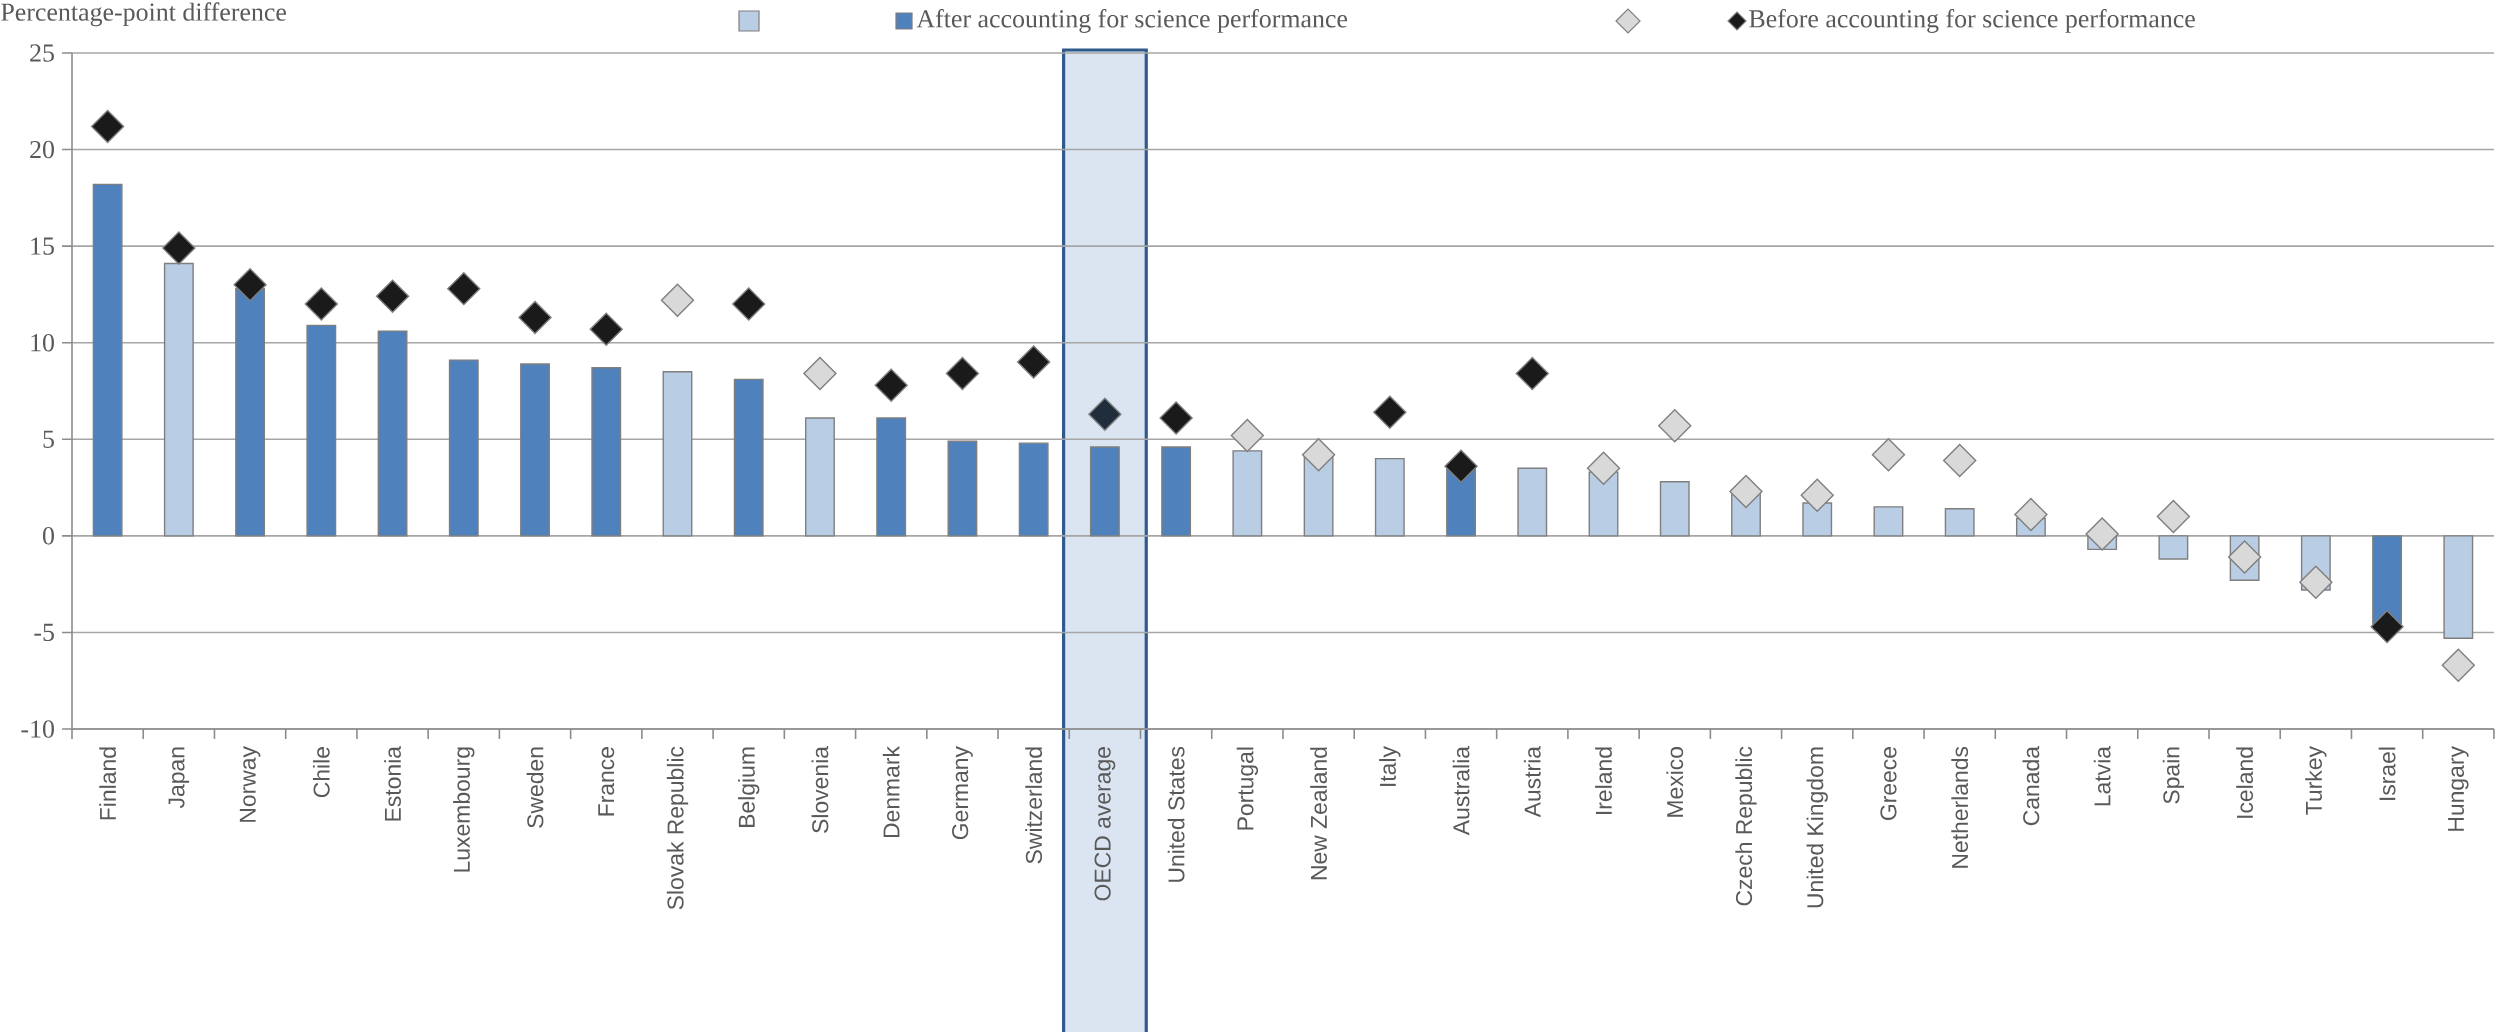 Image resolution: width=2498 pixels, height=1032 pixels. What do you see at coordinates (606, 781) in the screenshot?
I see `x-tick-label: France` at bounding box center [606, 781].